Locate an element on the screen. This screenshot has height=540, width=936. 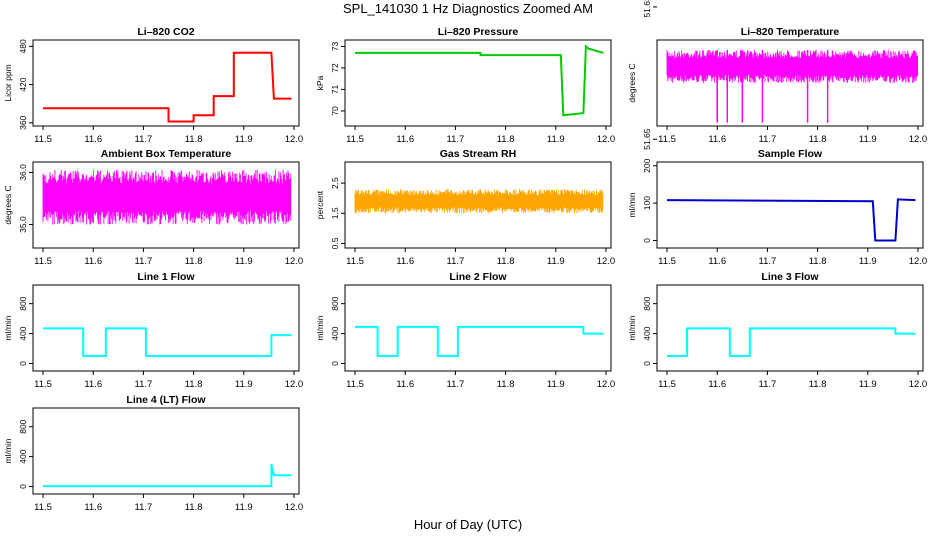
y-tick-label: 0.5 is located at coordinates (335, 243).